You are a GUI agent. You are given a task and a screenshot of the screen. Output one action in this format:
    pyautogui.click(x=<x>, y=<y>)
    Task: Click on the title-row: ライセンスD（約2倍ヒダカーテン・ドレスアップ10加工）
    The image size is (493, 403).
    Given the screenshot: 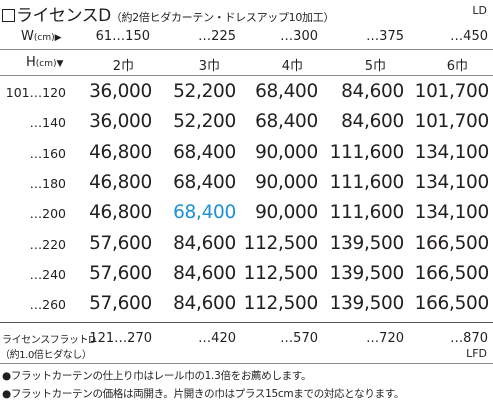 What is the action you would take?
    pyautogui.click(x=168, y=13)
    